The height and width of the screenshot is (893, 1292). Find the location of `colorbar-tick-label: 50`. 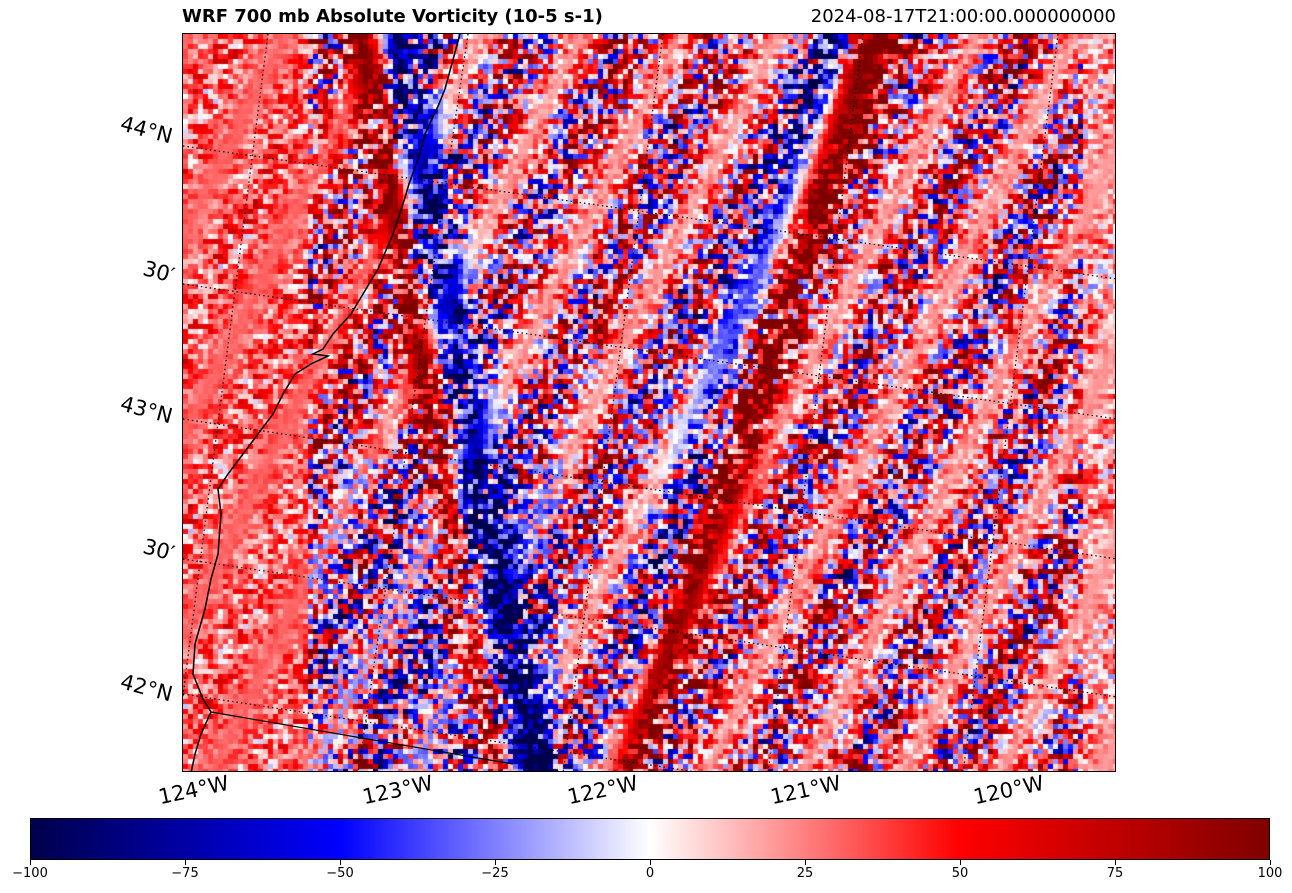

colorbar-tick-label: 50 is located at coordinates (960, 873).